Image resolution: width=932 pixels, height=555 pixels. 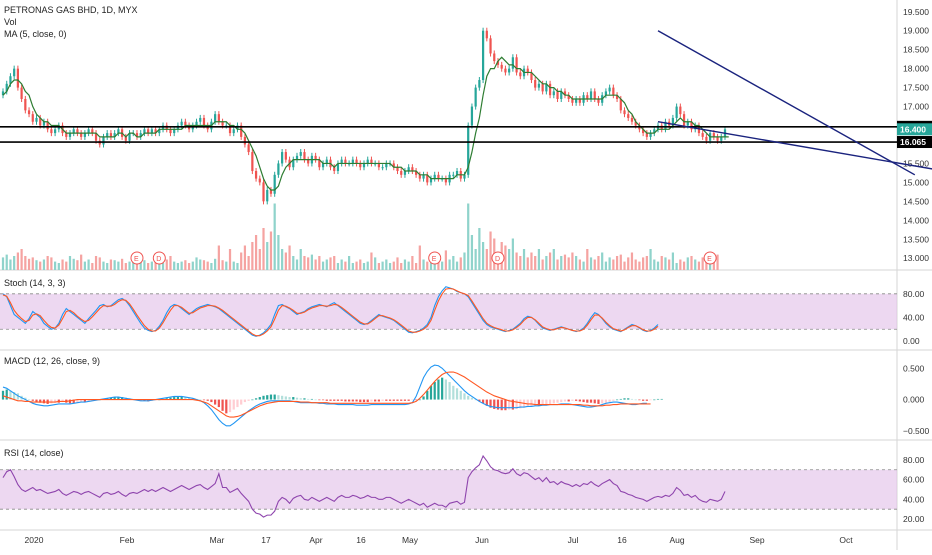 What do you see at coordinates (911, 341) in the screenshot?
I see `stoch-tick-label: 0.00` at bounding box center [911, 341].